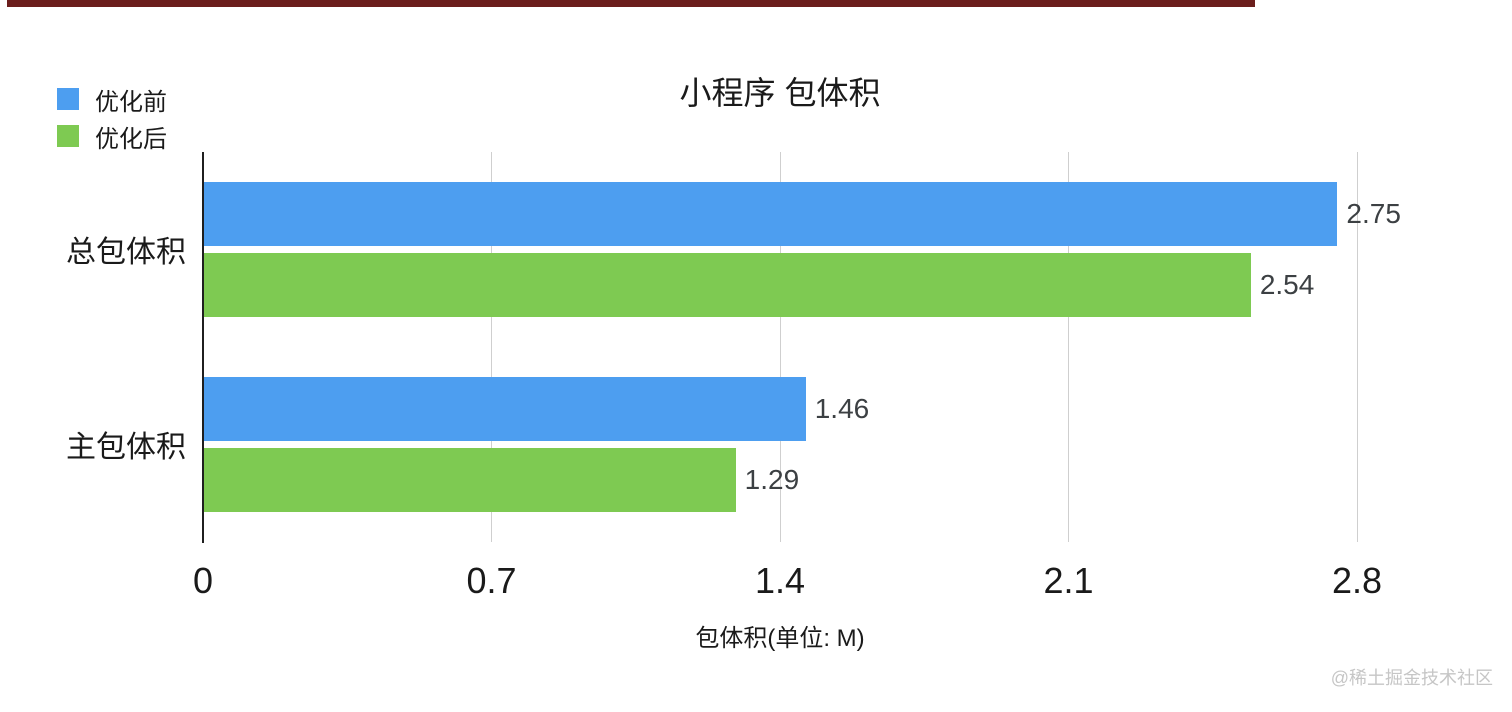  What do you see at coordinates (1068, 580) in the screenshot?
I see `x-tick-2-1: 2.1` at bounding box center [1068, 580].